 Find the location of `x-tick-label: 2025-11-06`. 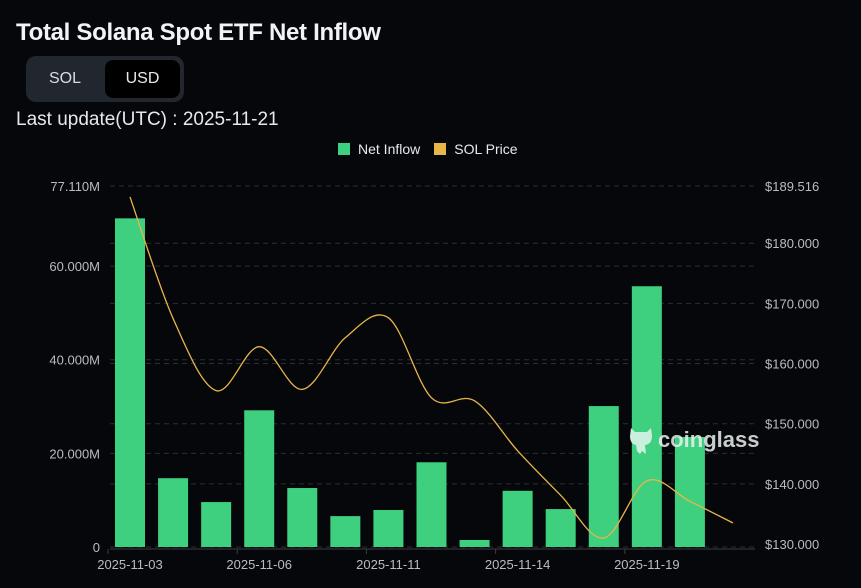

x-tick-label: 2025-11-06 is located at coordinates (259, 564).